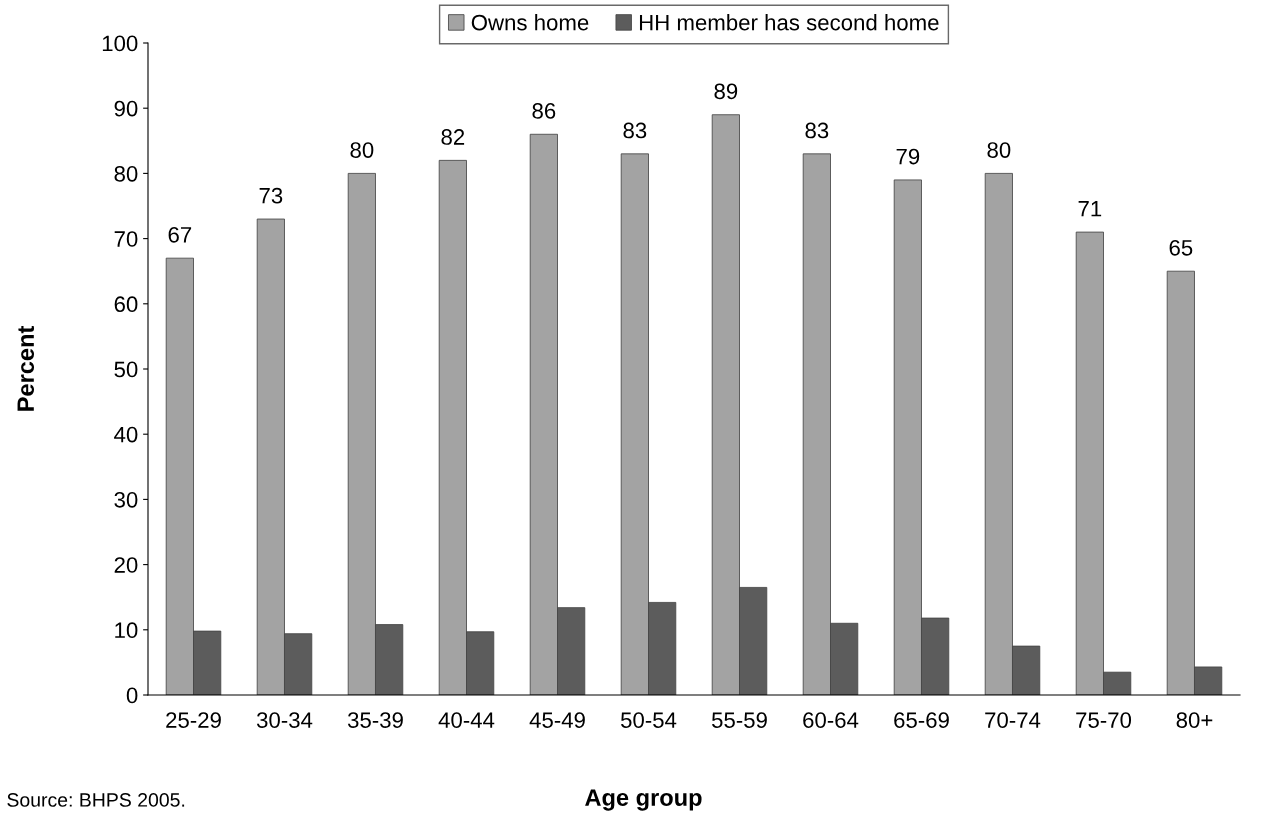 The height and width of the screenshot is (823, 1287). Describe the element at coordinates (96, 800) in the screenshot. I see `source-note: Source: BHPS 2005.` at that location.